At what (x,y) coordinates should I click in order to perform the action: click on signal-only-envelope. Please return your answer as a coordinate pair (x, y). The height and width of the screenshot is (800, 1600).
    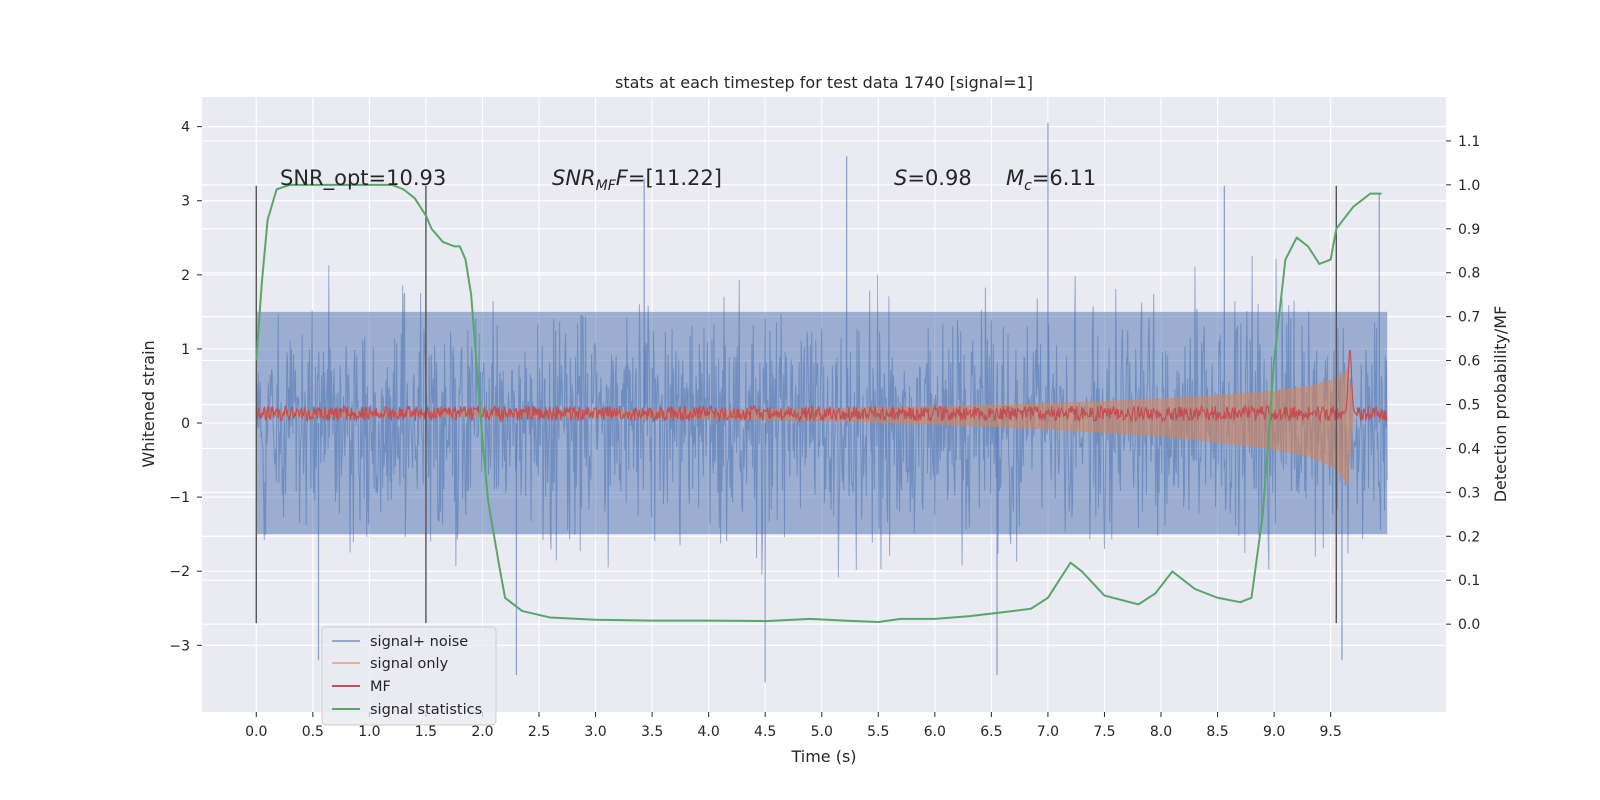
    Looking at the image, I should click on (804, 427).